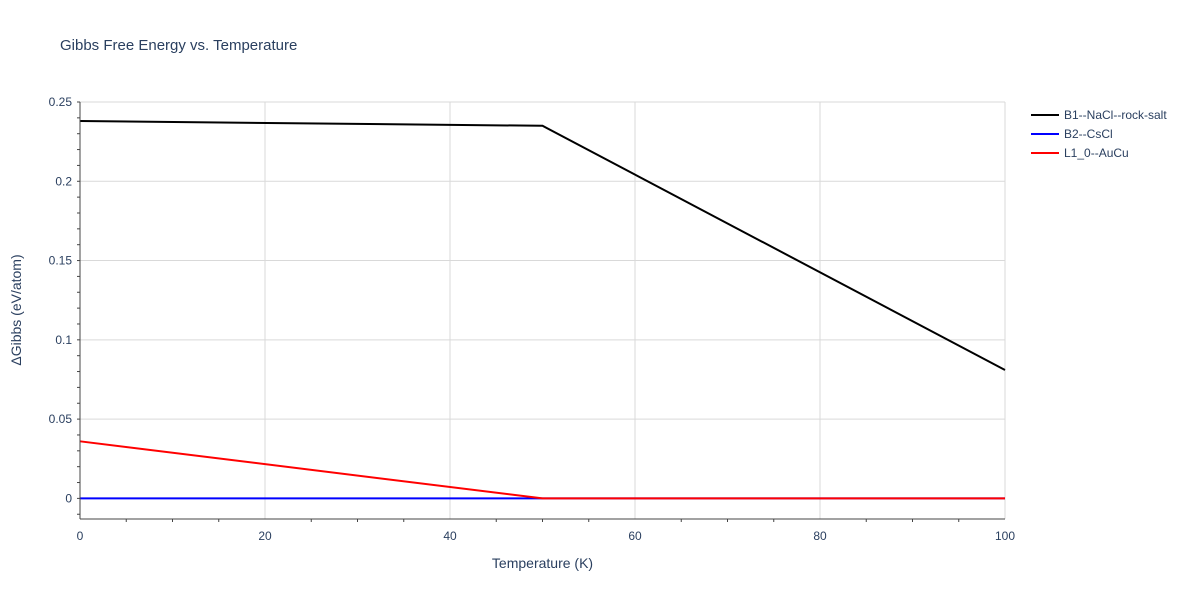 This screenshot has width=1200, height=600. What do you see at coordinates (820, 536) in the screenshot?
I see `x-tick-label: 80` at bounding box center [820, 536].